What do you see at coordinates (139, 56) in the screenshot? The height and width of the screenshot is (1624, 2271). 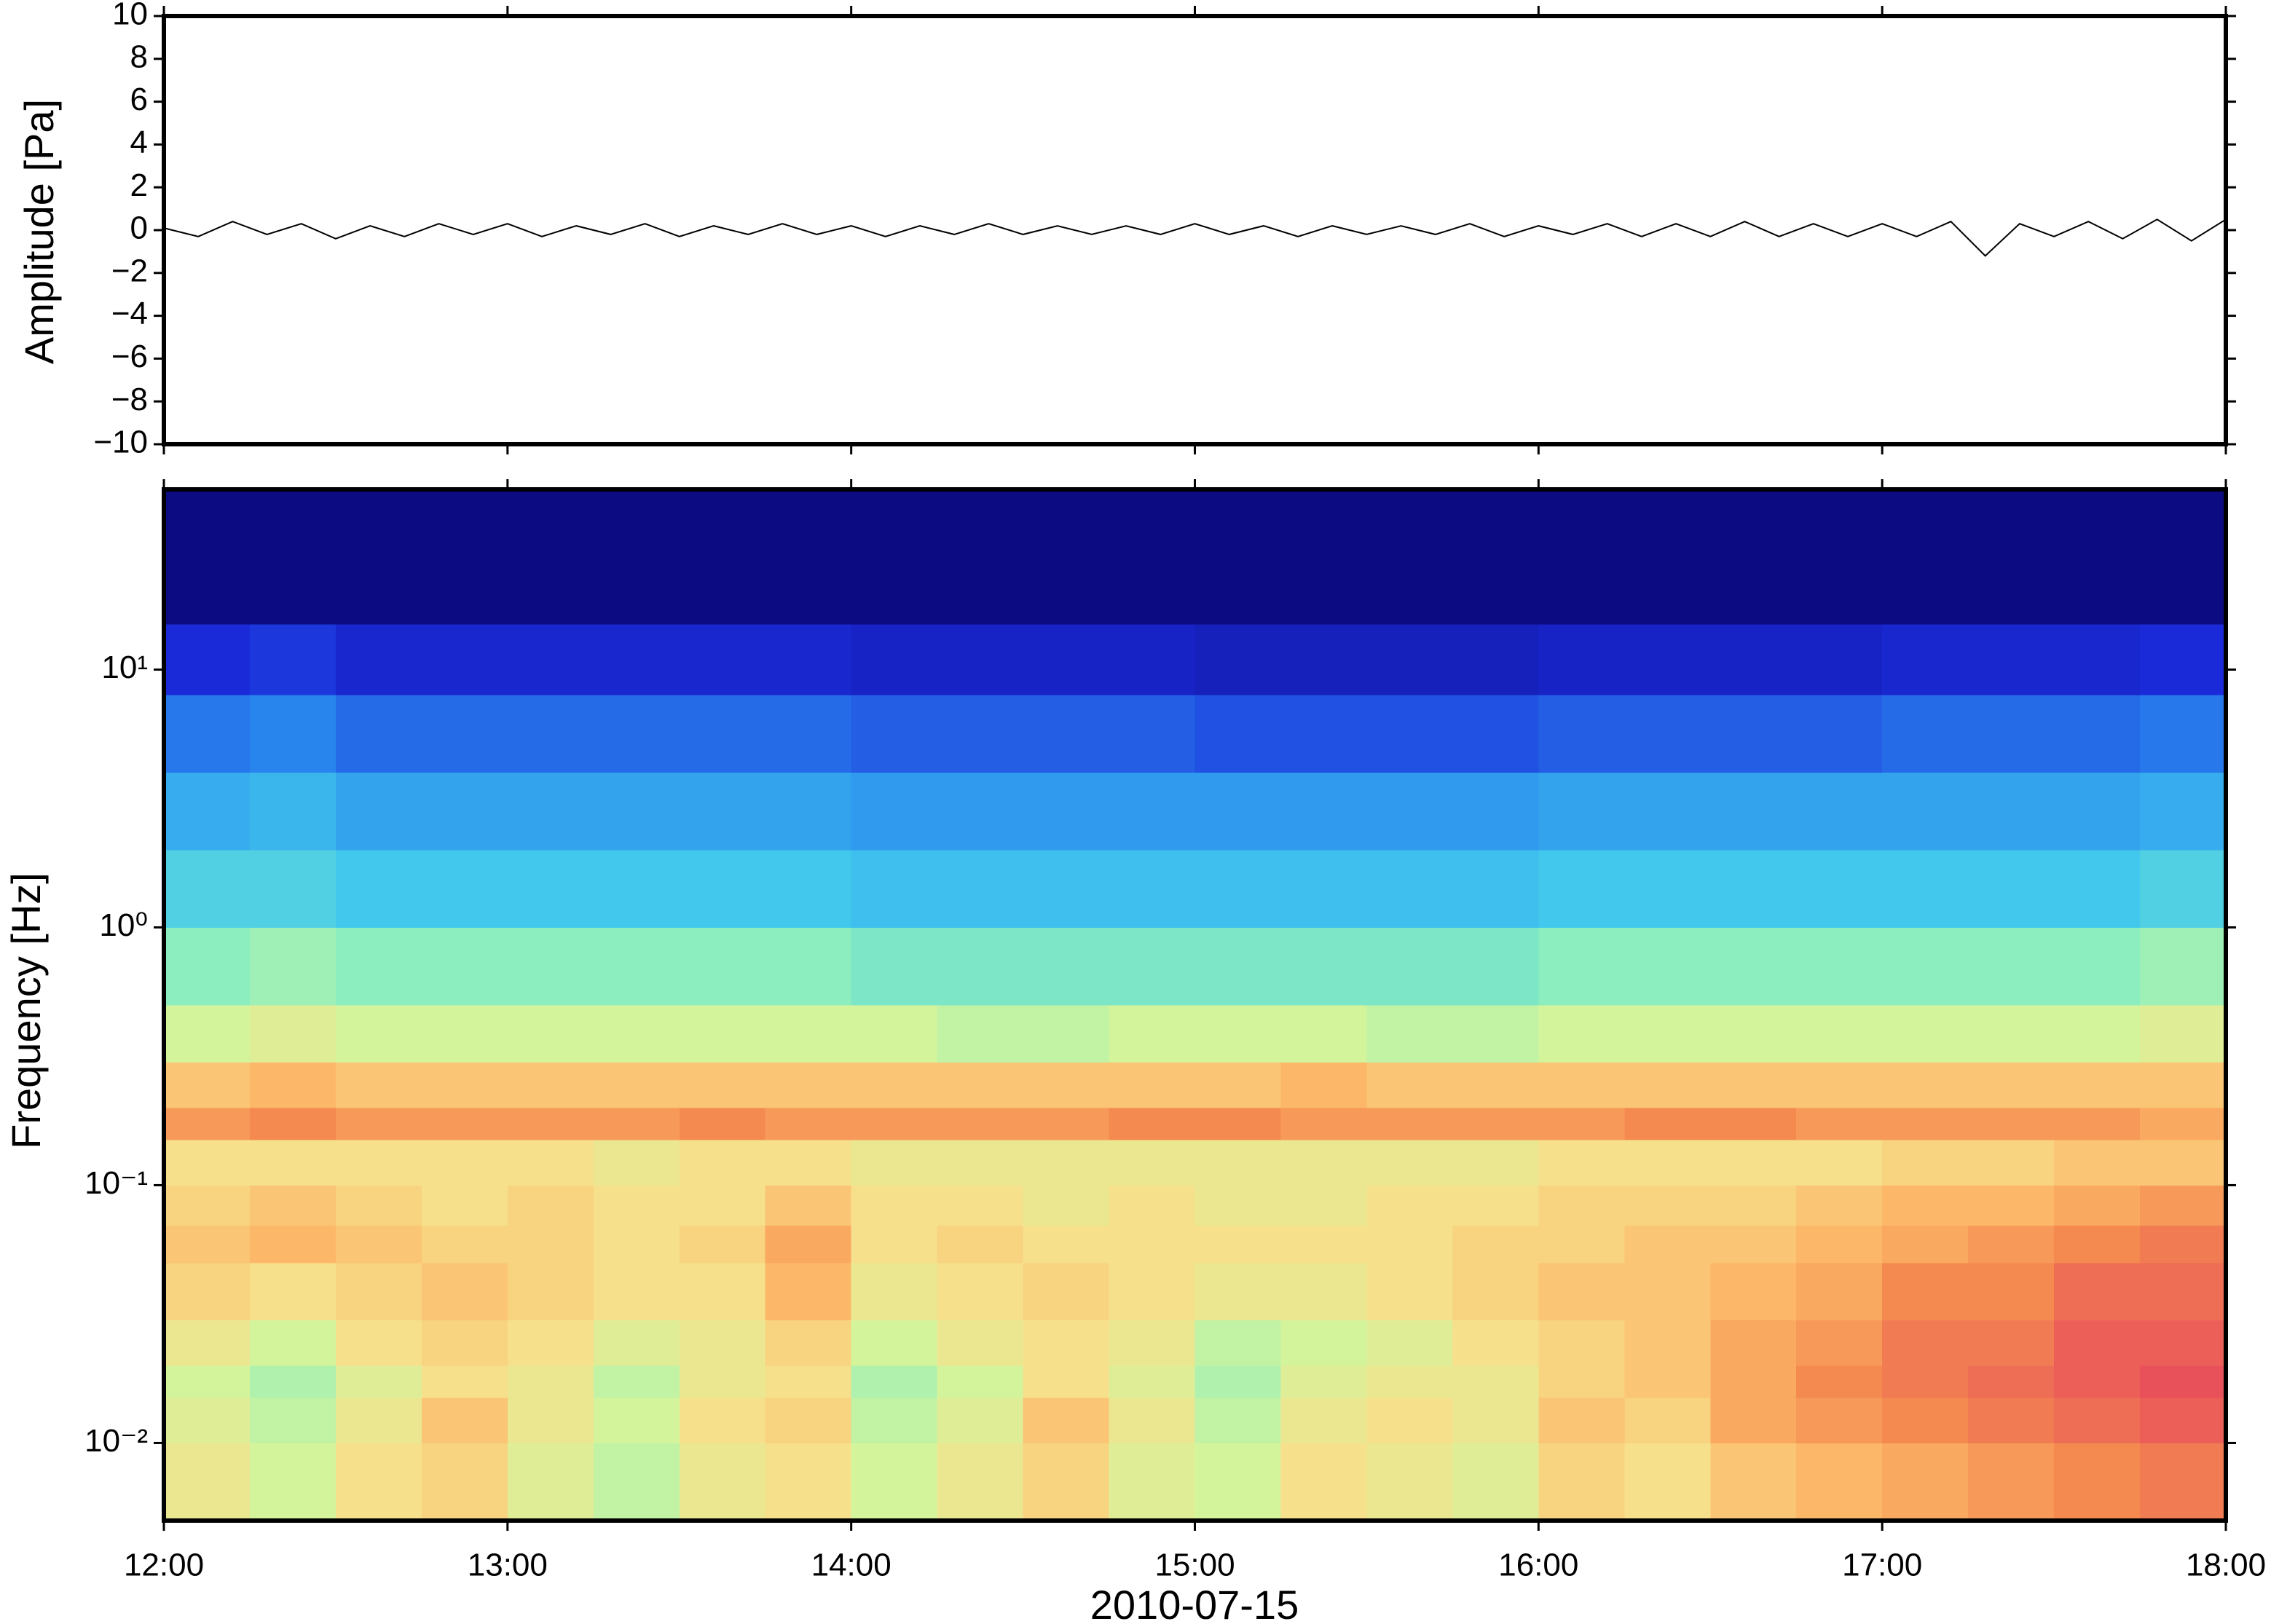 I see `y-tick-label: 8` at bounding box center [139, 56].